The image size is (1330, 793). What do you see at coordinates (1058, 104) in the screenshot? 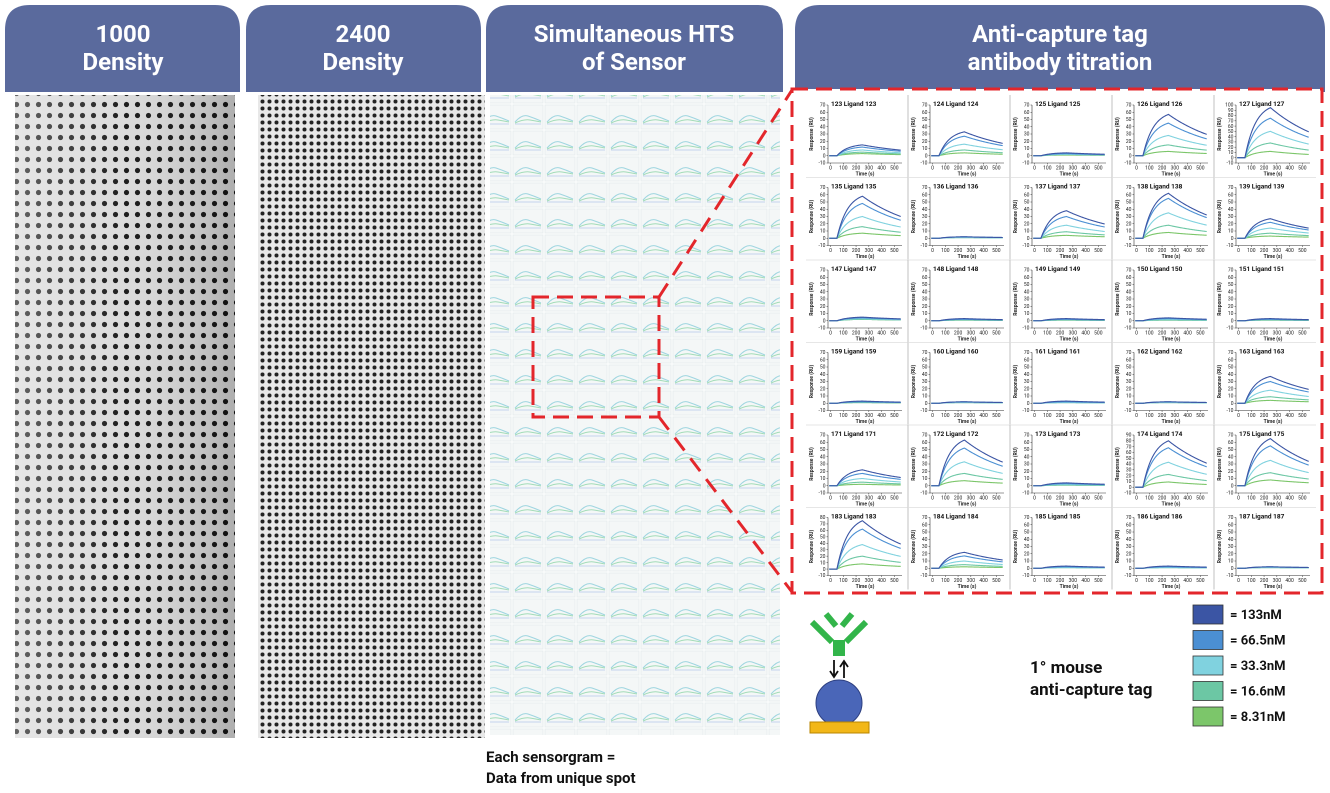
I see `panel-title: 125 Ligand 125` at bounding box center [1058, 104].